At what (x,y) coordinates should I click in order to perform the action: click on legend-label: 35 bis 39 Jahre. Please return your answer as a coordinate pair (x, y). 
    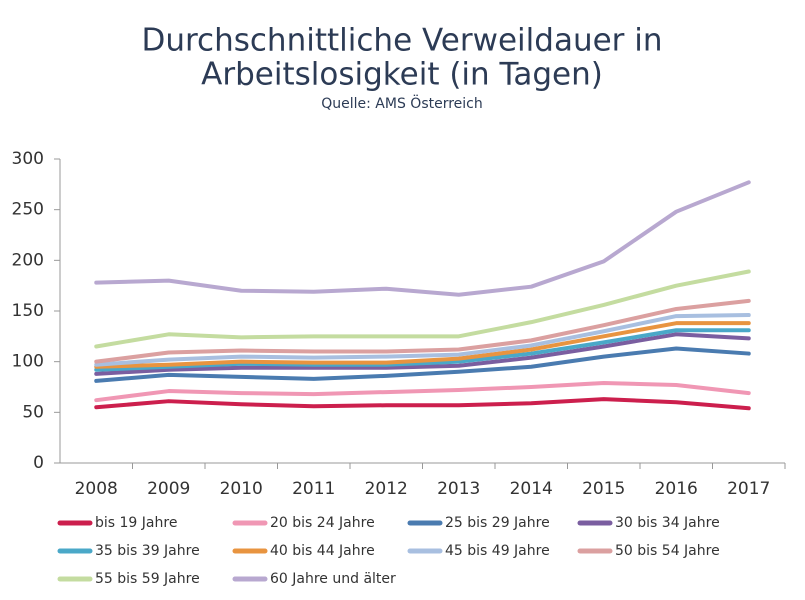
    Looking at the image, I should click on (147, 551).